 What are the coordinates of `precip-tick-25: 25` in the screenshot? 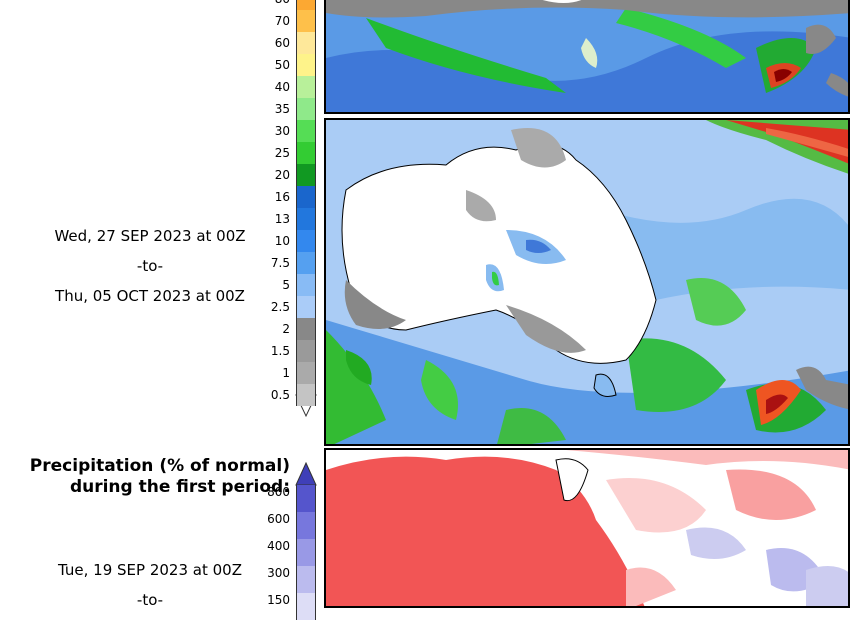 It's located at (282, 153).